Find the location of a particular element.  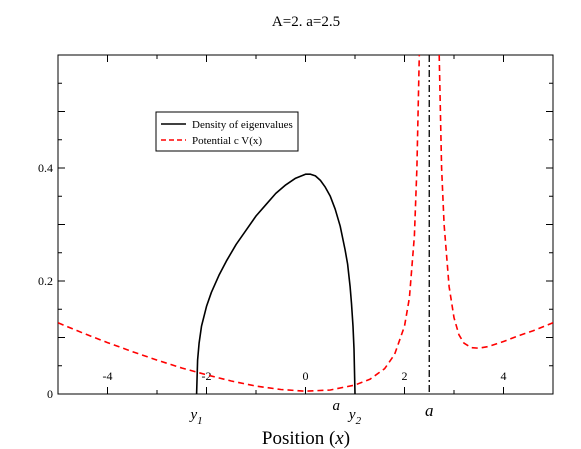

x-tick-label: 0 is located at coordinates (306, 376).